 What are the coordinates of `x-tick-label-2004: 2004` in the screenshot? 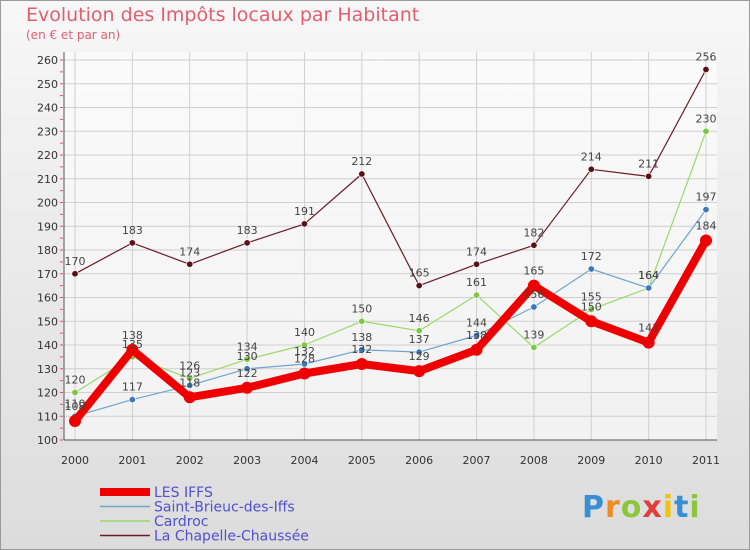 It's located at (304, 460).